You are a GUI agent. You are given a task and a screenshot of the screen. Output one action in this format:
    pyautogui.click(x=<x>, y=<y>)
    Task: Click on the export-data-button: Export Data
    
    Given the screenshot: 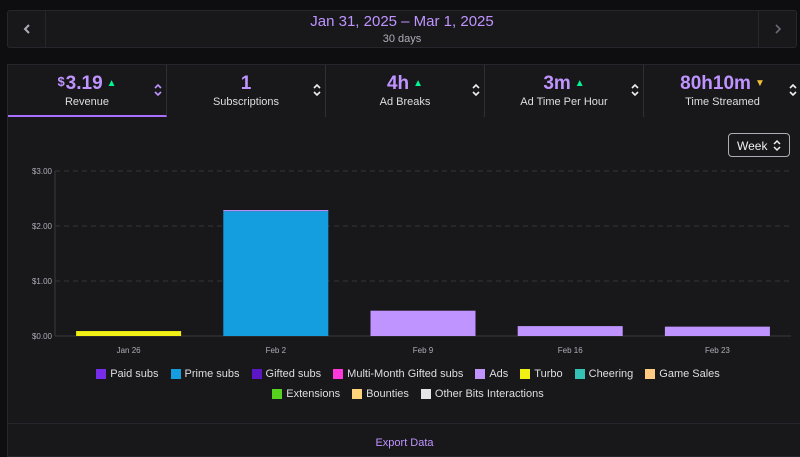 What is the action you would take?
    pyautogui.click(x=404, y=443)
    